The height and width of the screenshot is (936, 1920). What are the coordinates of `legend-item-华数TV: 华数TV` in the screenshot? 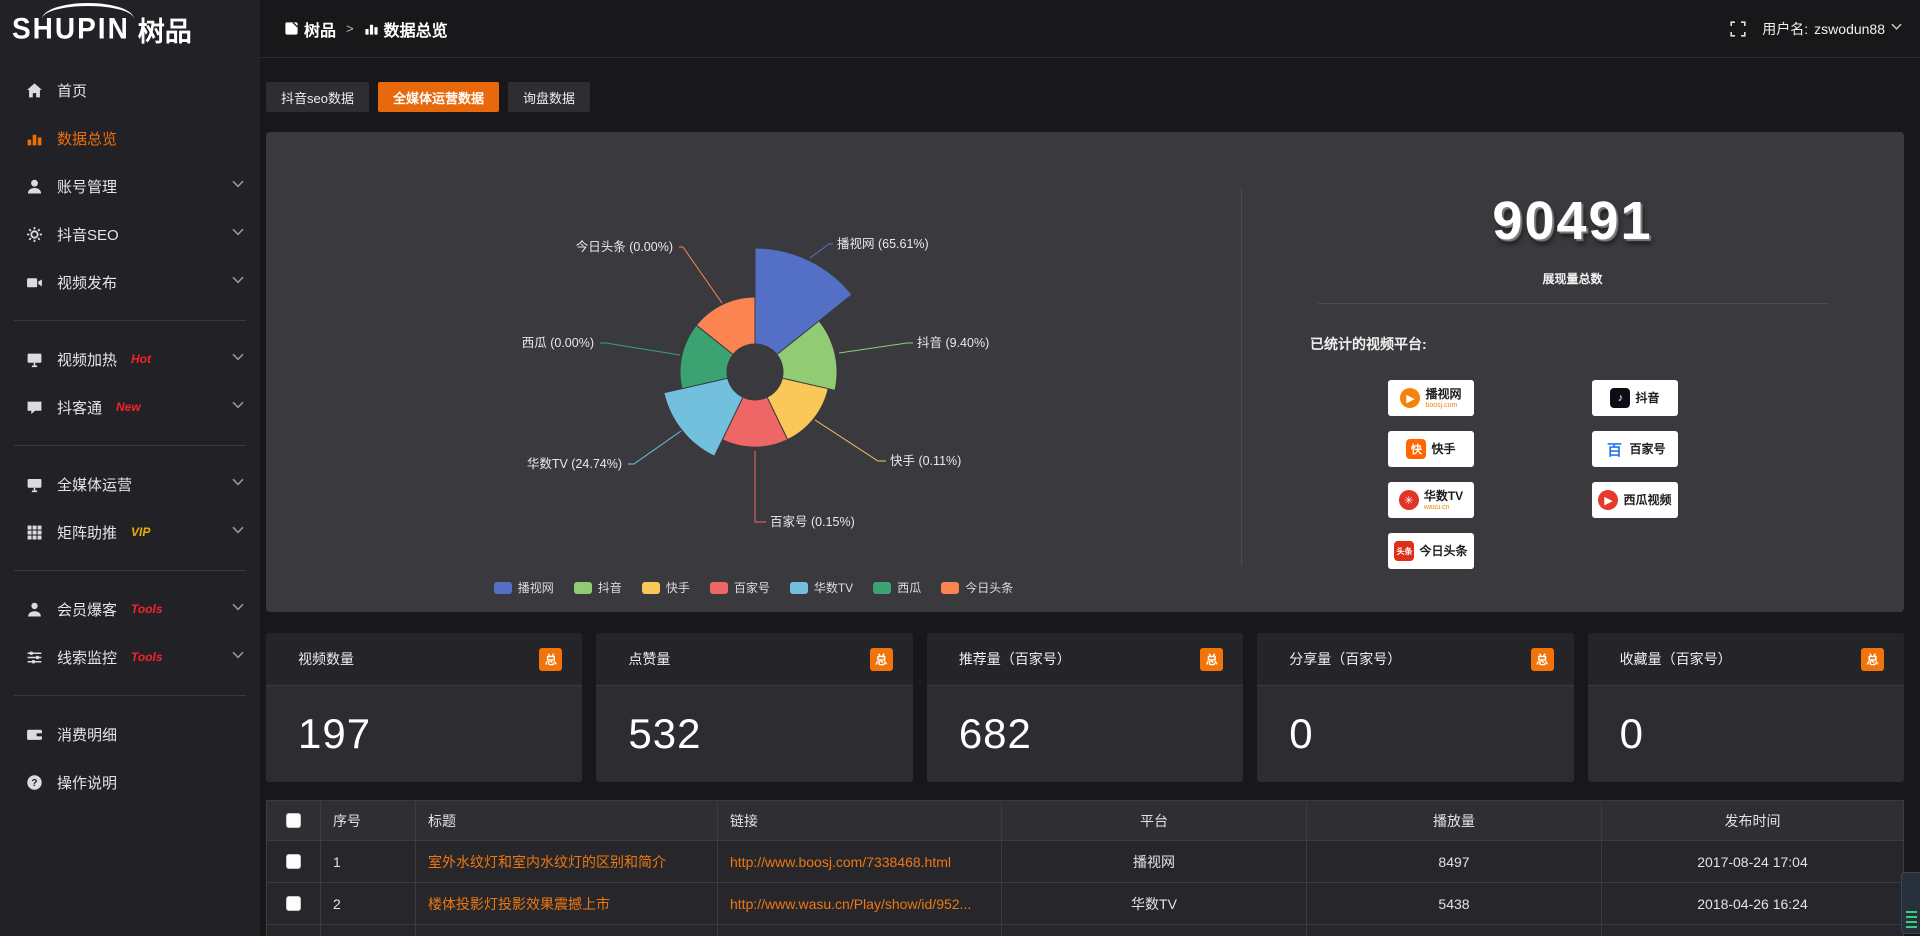 It's located at (821, 587).